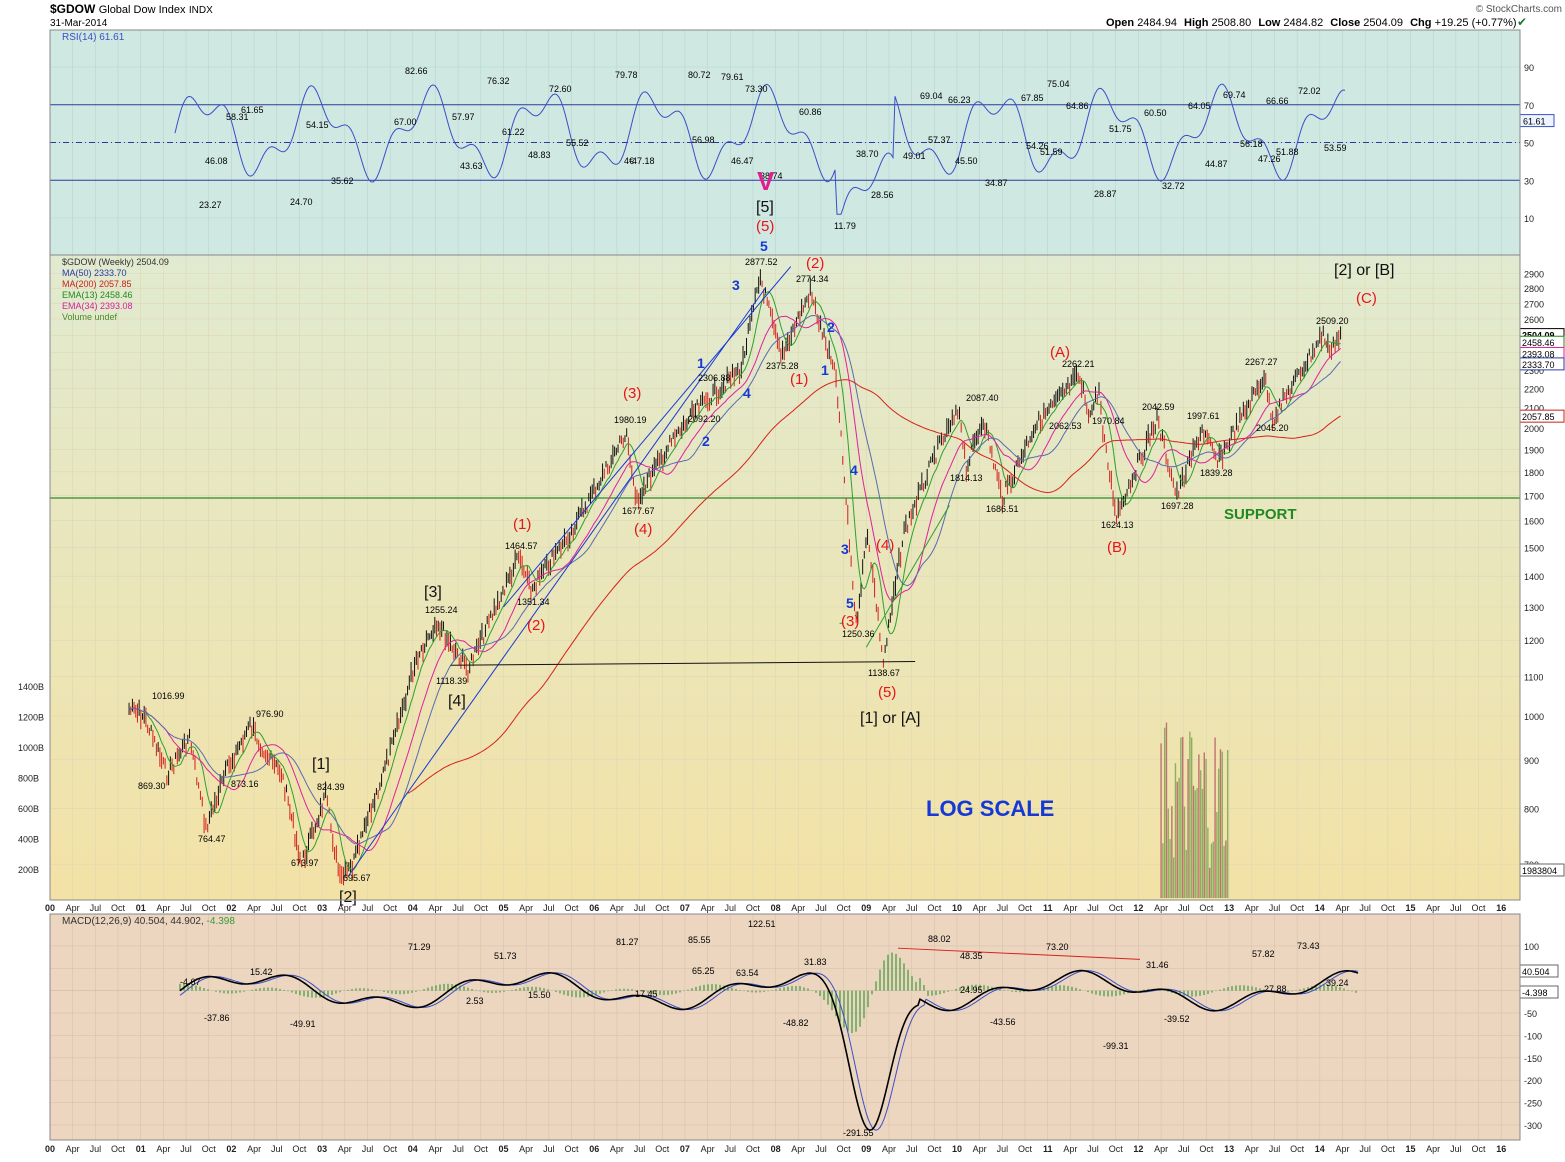 This screenshot has width=1565, height=1162. I want to click on x-tick-label: 04, so click(413, 1149).